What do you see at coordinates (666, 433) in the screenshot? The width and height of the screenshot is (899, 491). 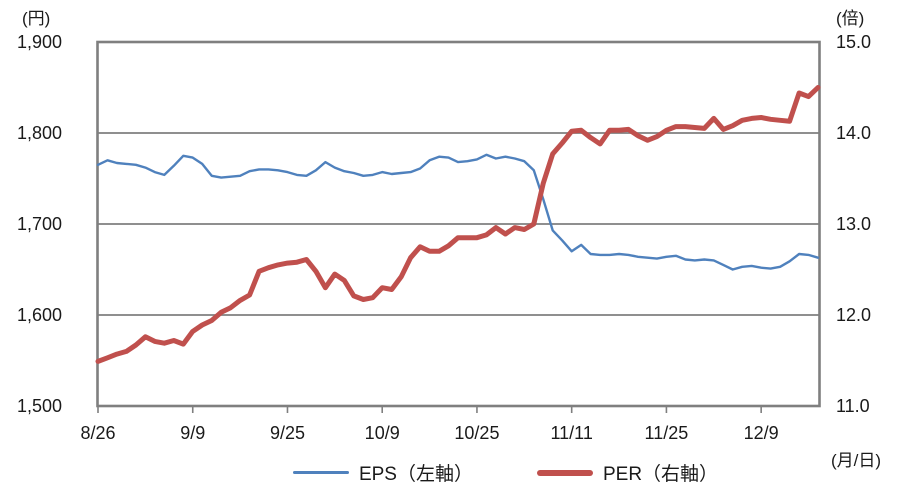 I see `x-axis-tick-label: 11/25` at bounding box center [666, 433].